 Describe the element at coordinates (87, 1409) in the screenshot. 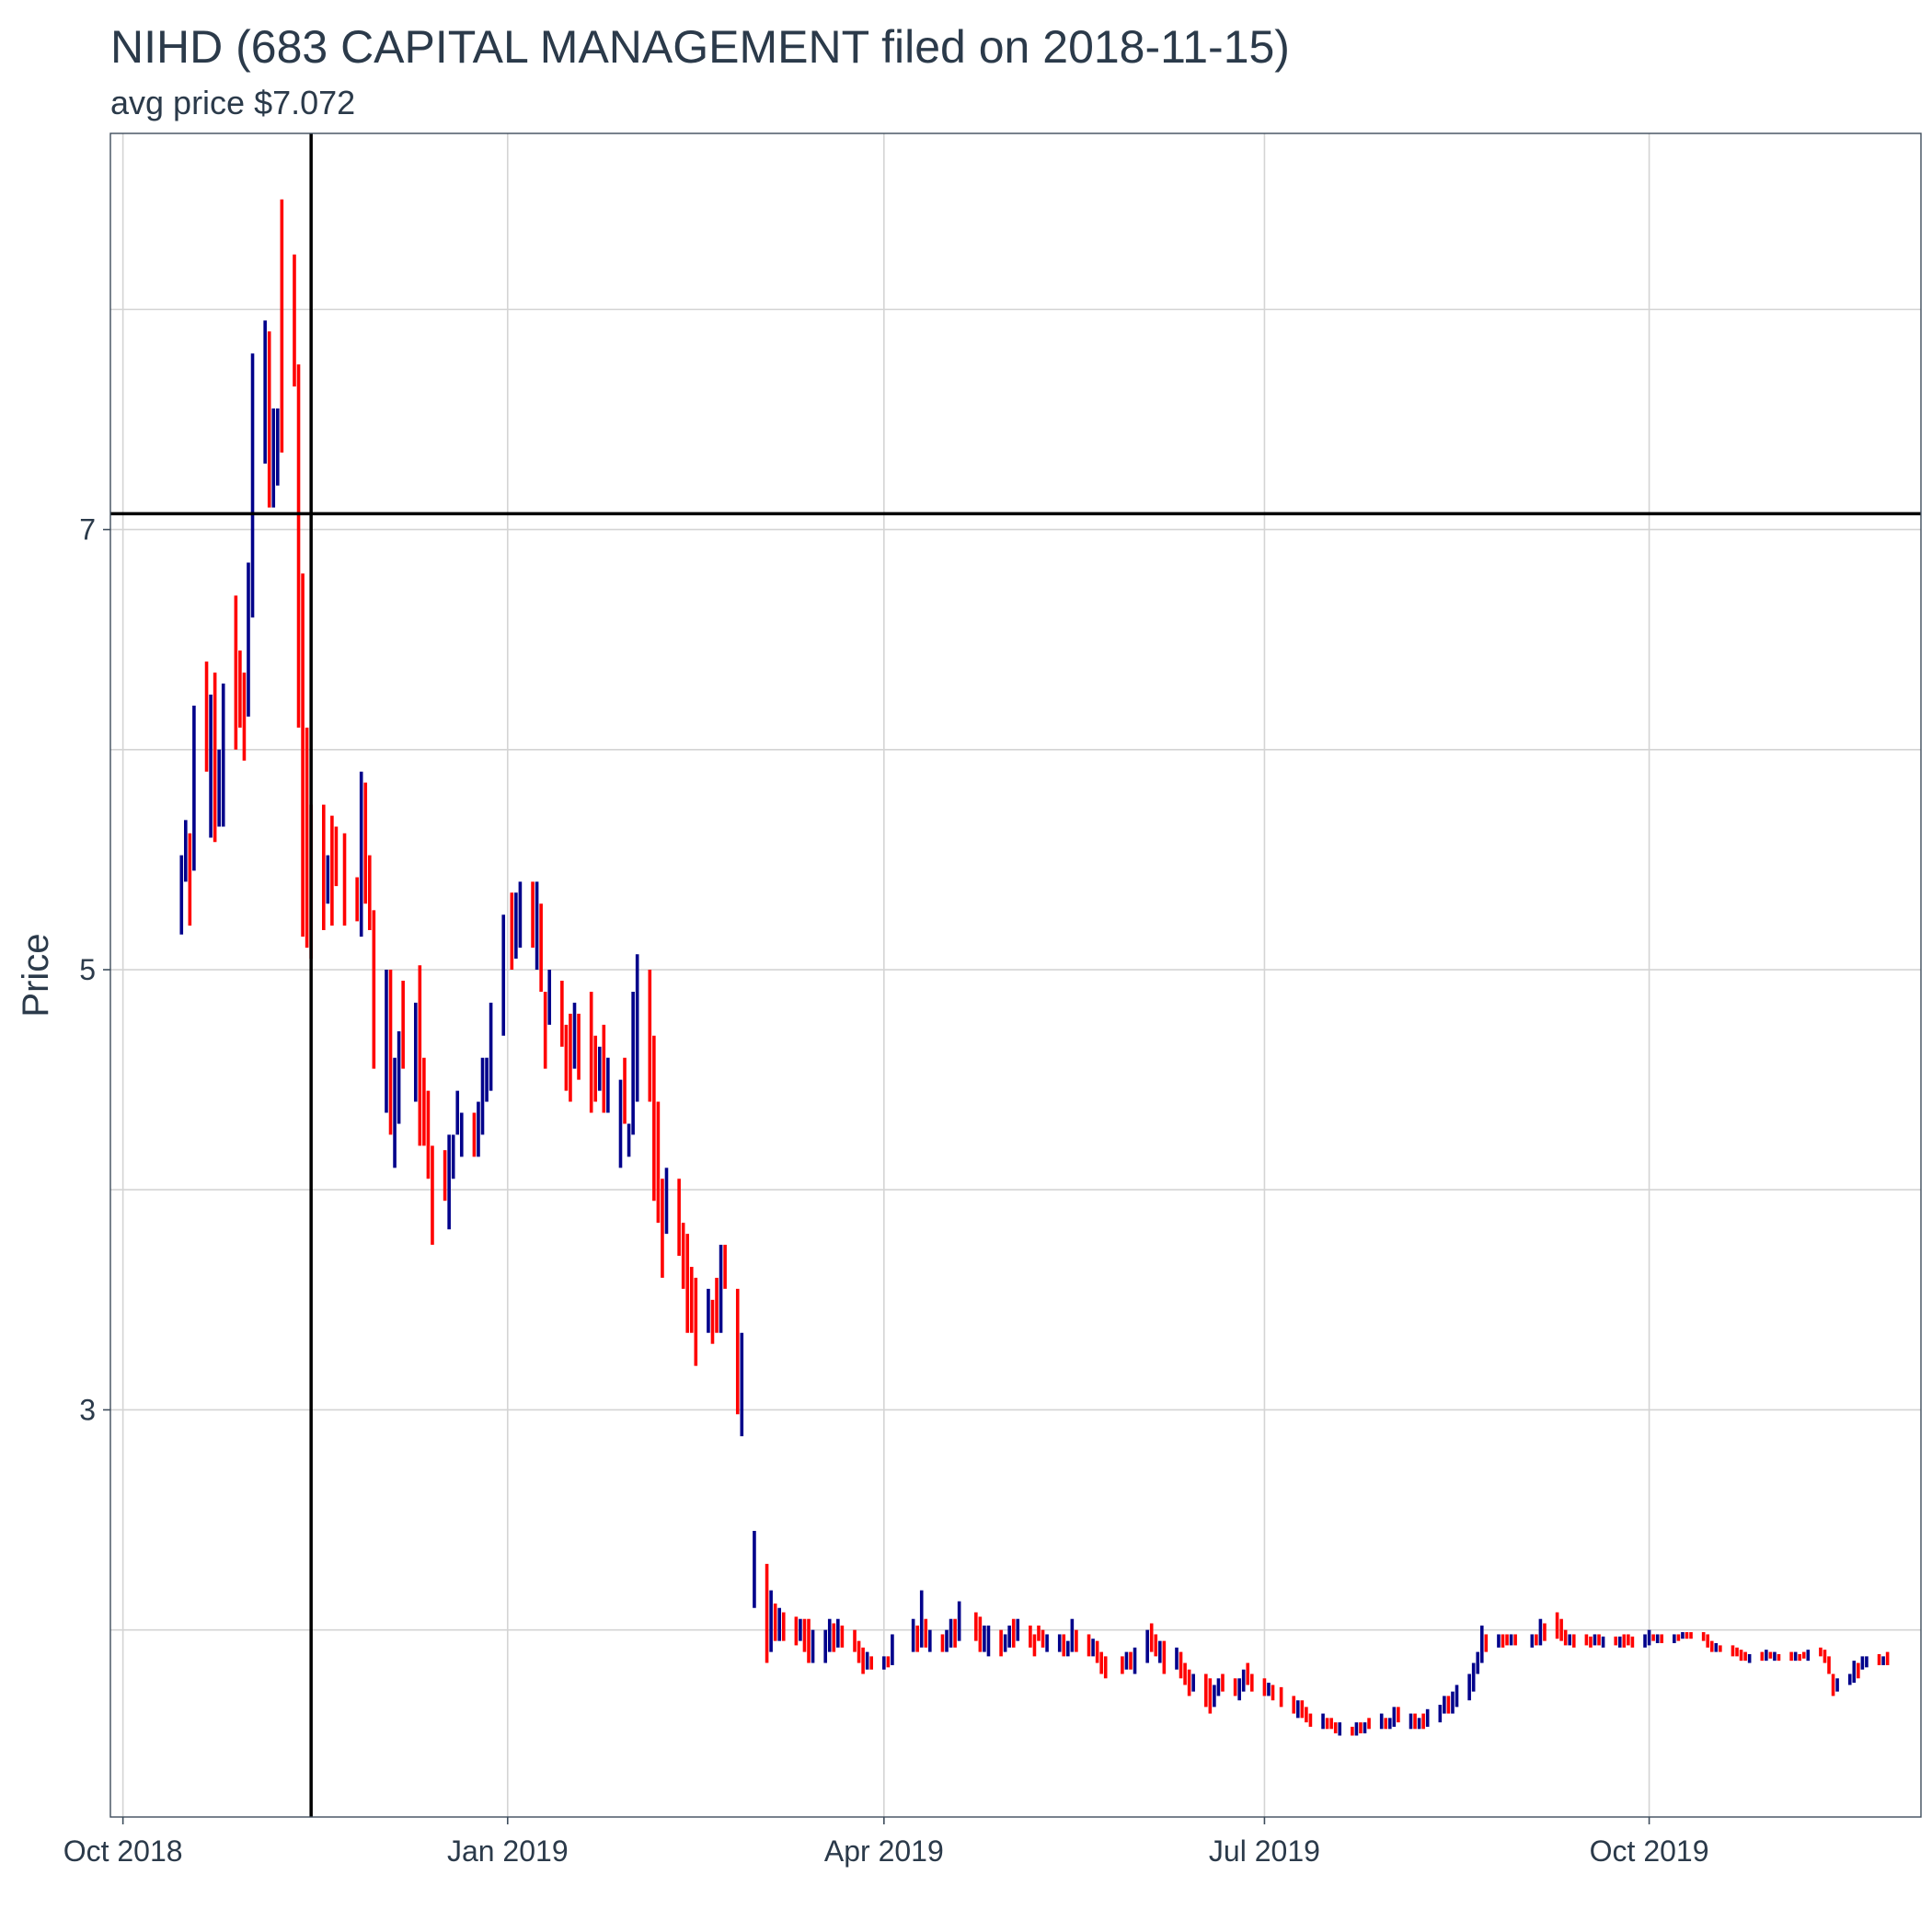

I see `y-tick-label: 3` at that location.